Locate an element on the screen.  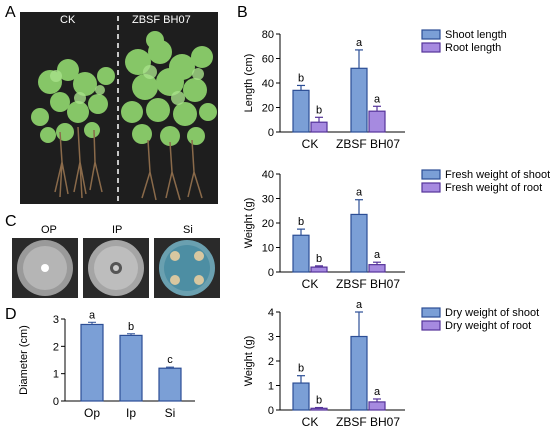
panel-letter-a: A is located at coordinates (10, 12).